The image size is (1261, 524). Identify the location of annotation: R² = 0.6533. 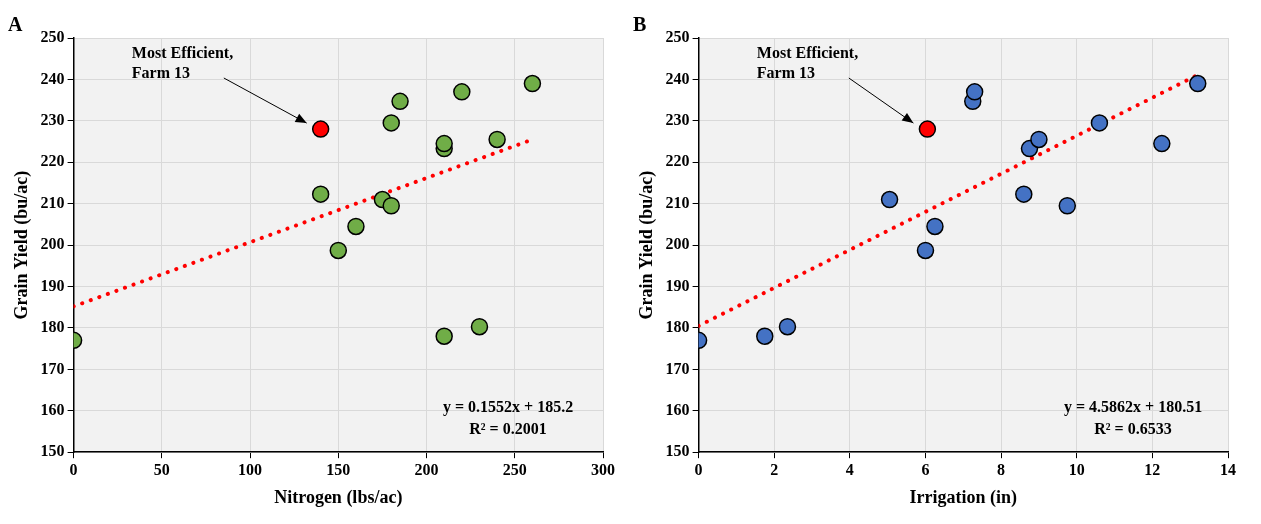
(1133, 429).